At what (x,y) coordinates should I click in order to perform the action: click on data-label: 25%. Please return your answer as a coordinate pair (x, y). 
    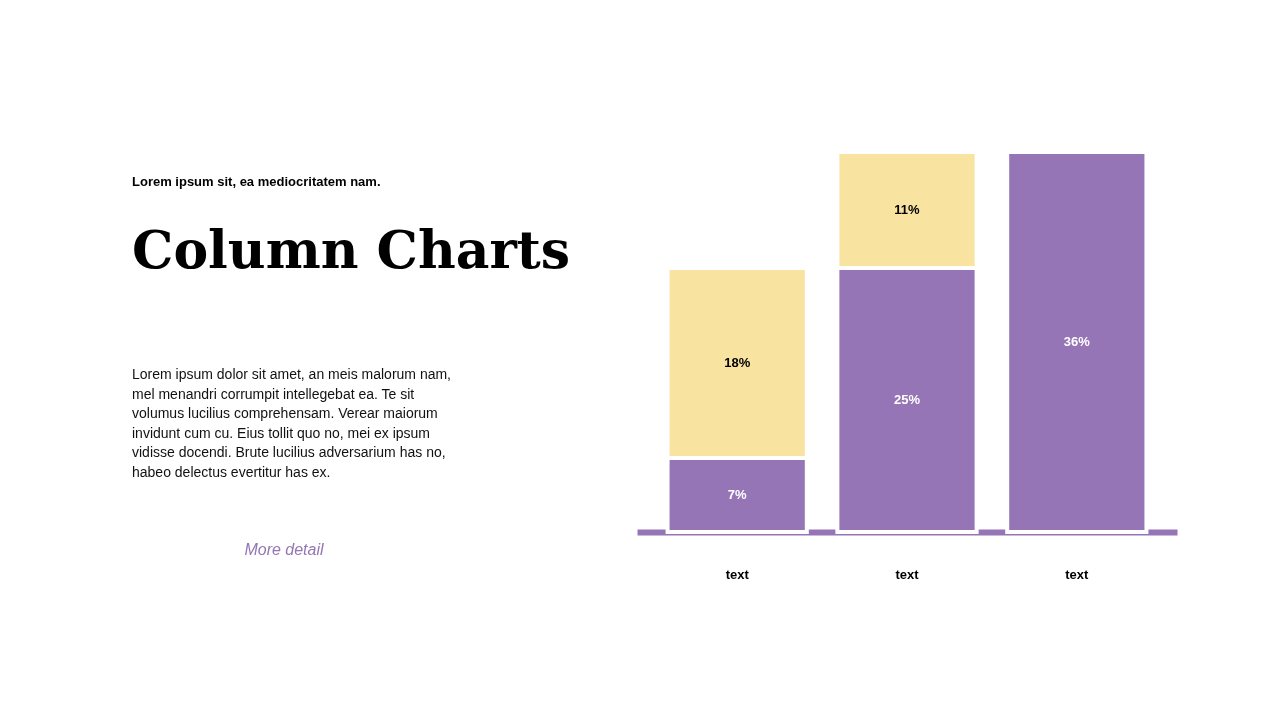
    Looking at the image, I should click on (907, 400).